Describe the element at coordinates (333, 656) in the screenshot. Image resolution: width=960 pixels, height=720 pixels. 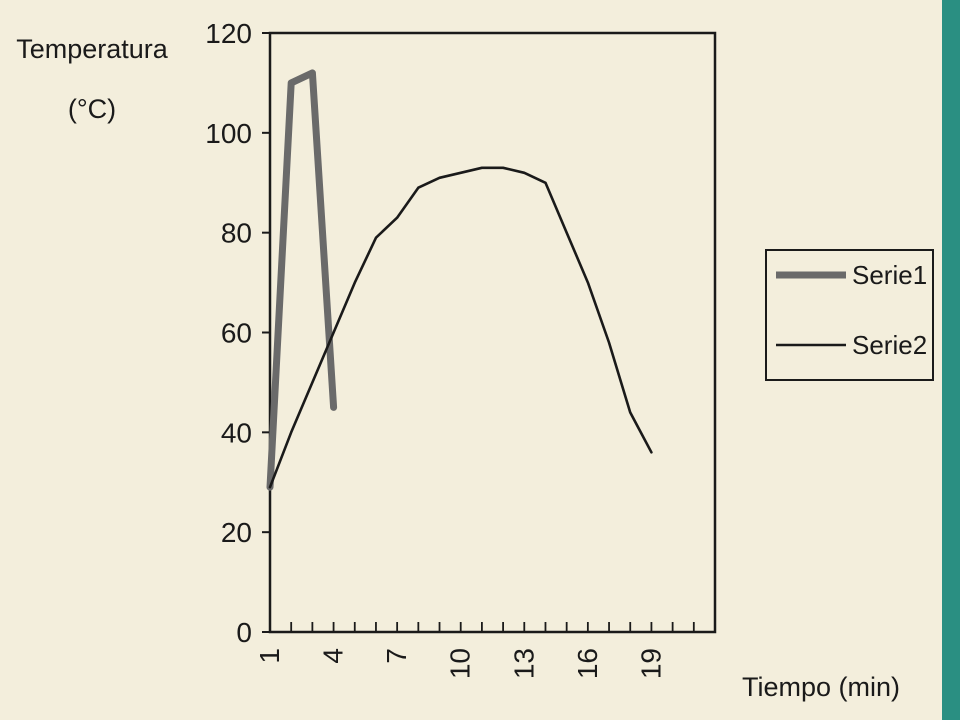
I see `x-tick-label: 4` at that location.